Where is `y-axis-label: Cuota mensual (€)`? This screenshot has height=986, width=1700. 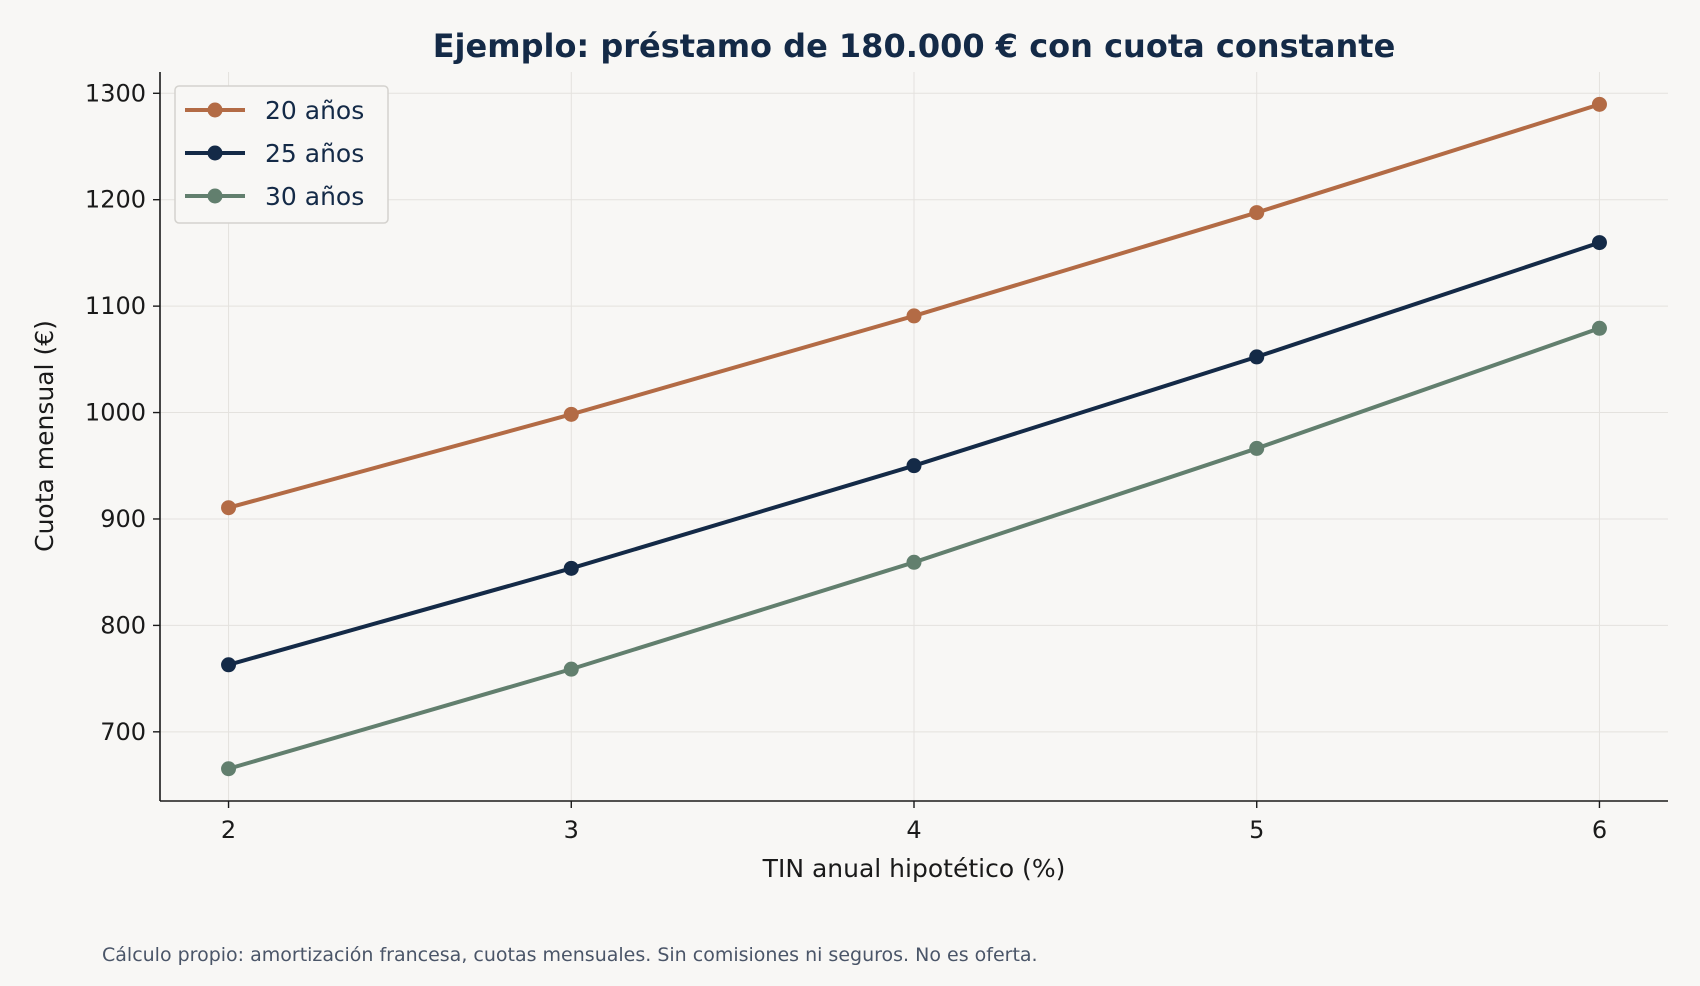 y-axis-label: Cuota mensual (€) is located at coordinates (44, 436).